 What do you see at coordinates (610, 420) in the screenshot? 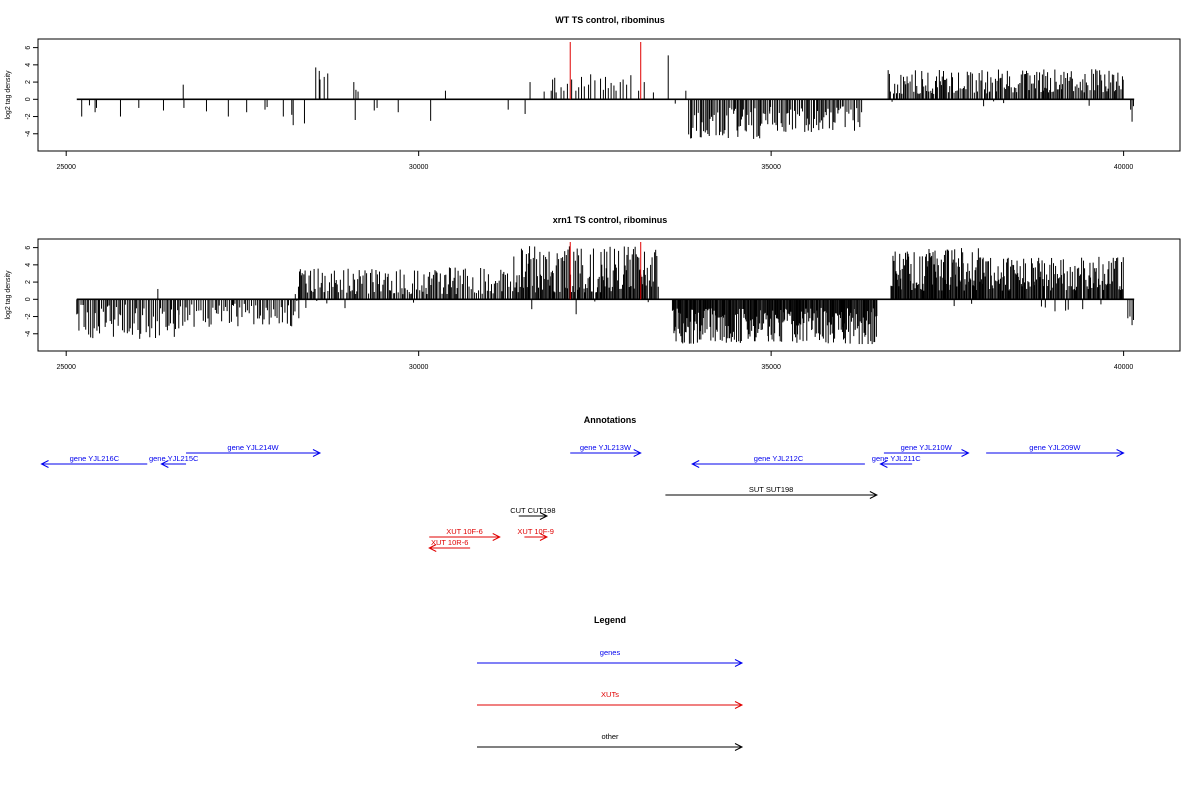
I see `annotations-title: Annotations` at bounding box center [610, 420].